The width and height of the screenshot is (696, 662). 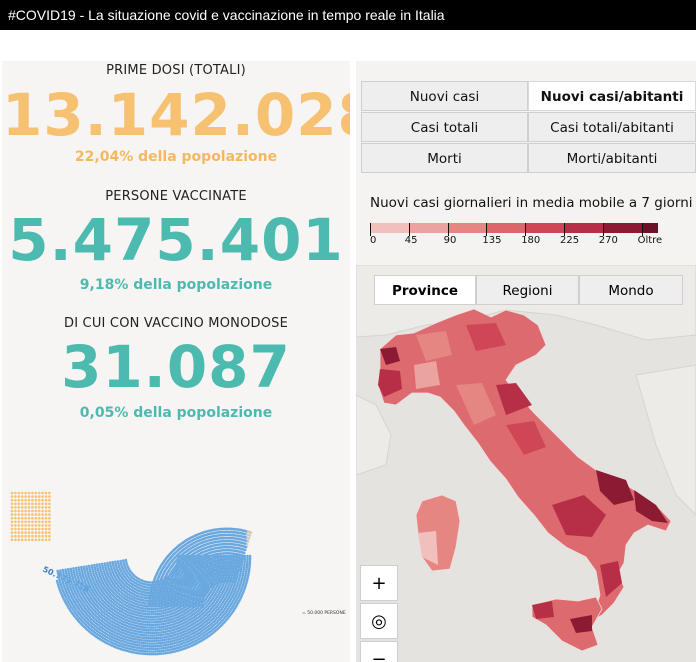 What do you see at coordinates (444, 127) in the screenshot?
I see `tab-casi-totali: Casi totali` at bounding box center [444, 127].